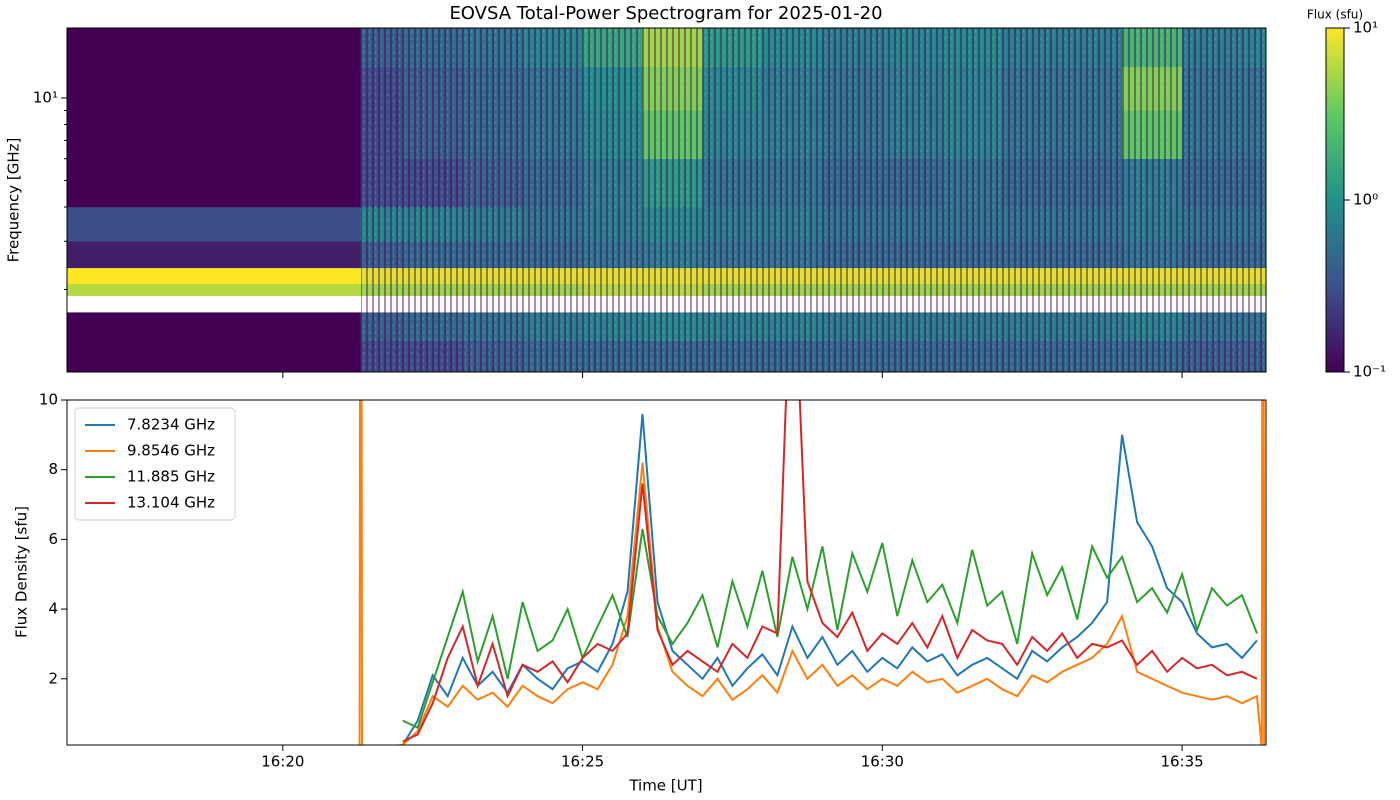  Describe the element at coordinates (171, 451) in the screenshot. I see `legend-label: 9.8546 GHz` at that location.